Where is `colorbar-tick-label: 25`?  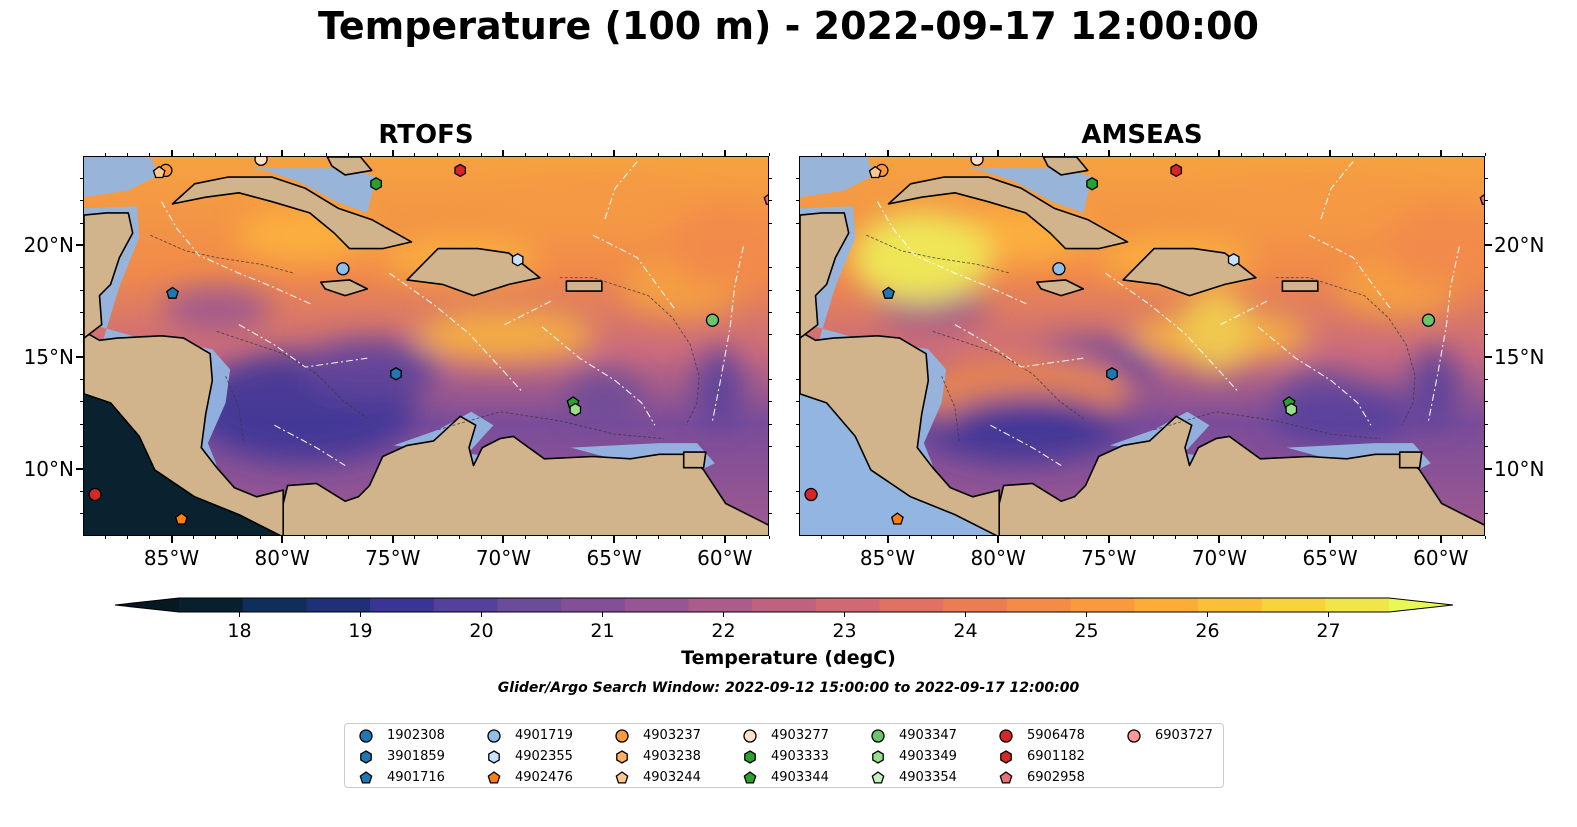 colorbar-tick-label: 25 is located at coordinates (1086, 631).